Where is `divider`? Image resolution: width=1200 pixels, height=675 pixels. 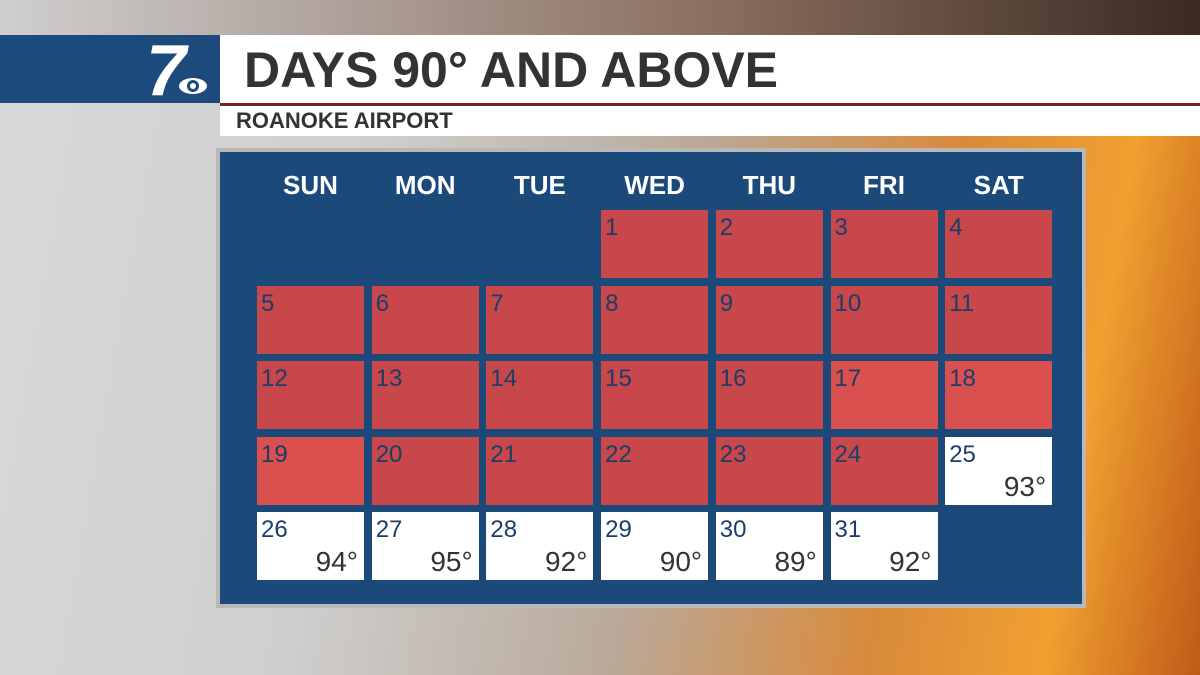 divider is located at coordinates (710, 104).